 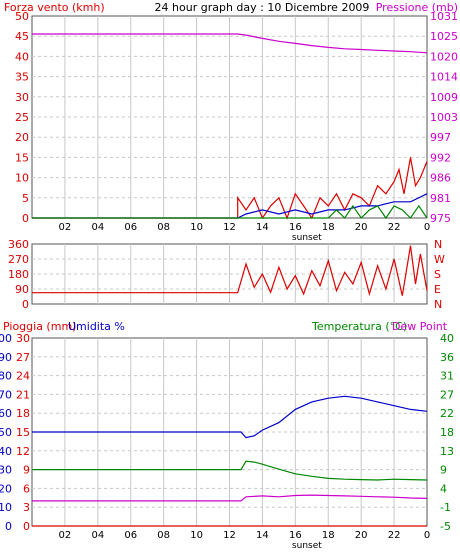 What do you see at coordinates (22, 117) in the screenshot?
I see `y-tick-label: 25` at bounding box center [22, 117].